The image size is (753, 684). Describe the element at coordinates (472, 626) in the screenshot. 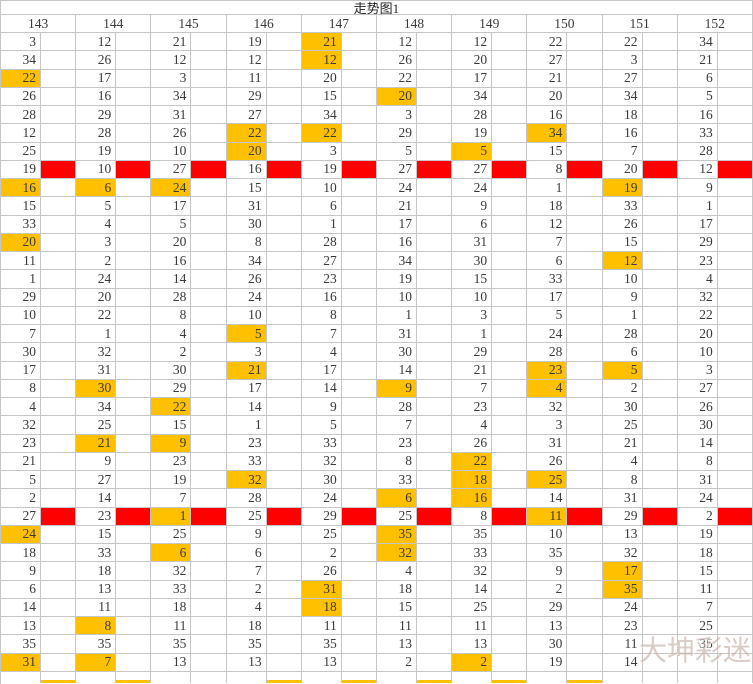

I see `omission-cell: 11` at that location.